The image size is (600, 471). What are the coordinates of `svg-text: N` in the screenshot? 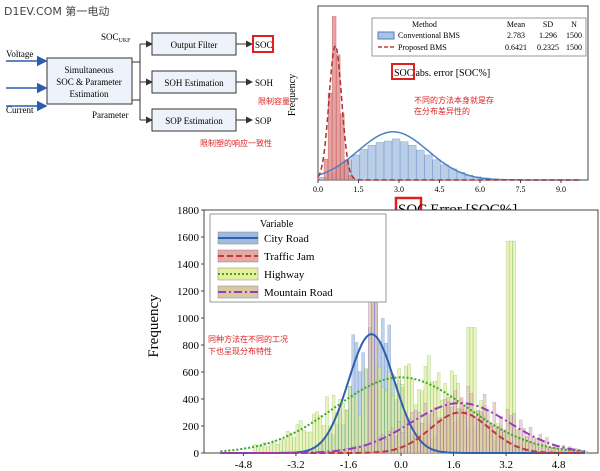 It's located at (574, 24).